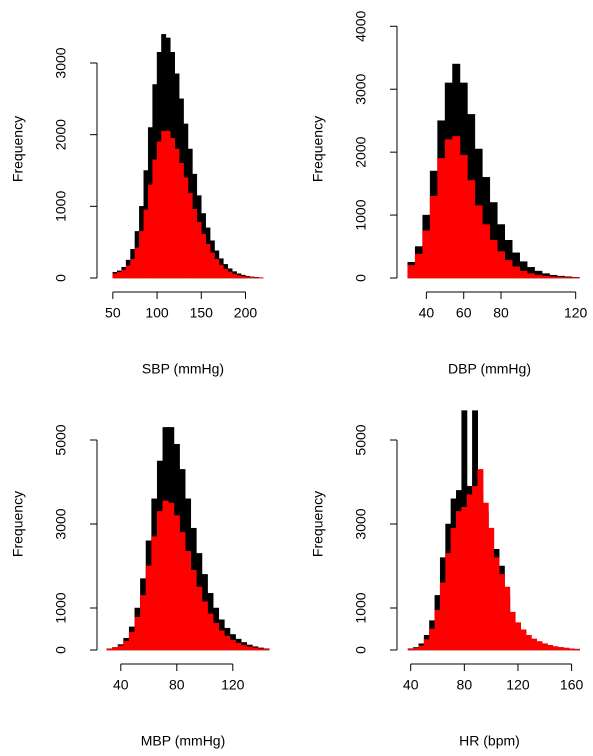 This screenshot has width=593, height=756. What do you see at coordinates (464, 313) in the screenshot?
I see `x-tick-label: 60` at bounding box center [464, 313].